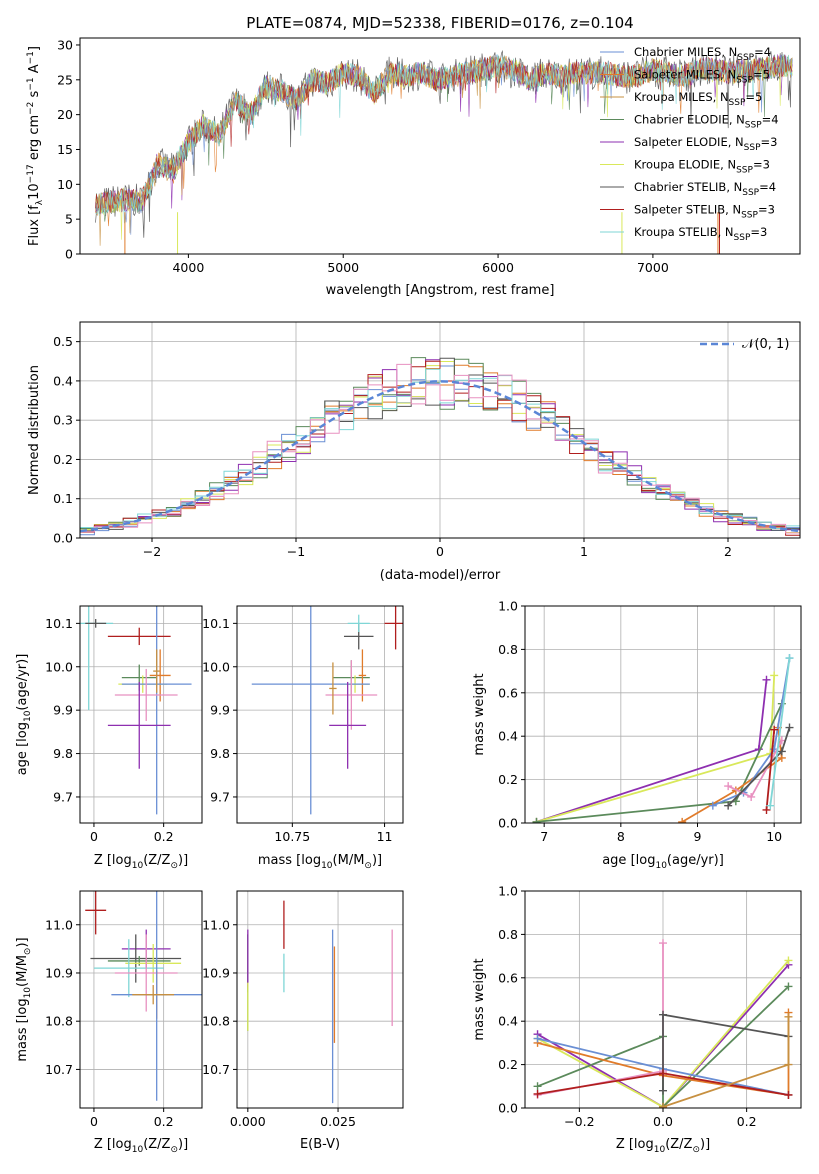 This screenshot has height=1174, width=819. What do you see at coordinates (34, 48) in the screenshot?
I see `y-axis-label-part: ]` at bounding box center [34, 48].